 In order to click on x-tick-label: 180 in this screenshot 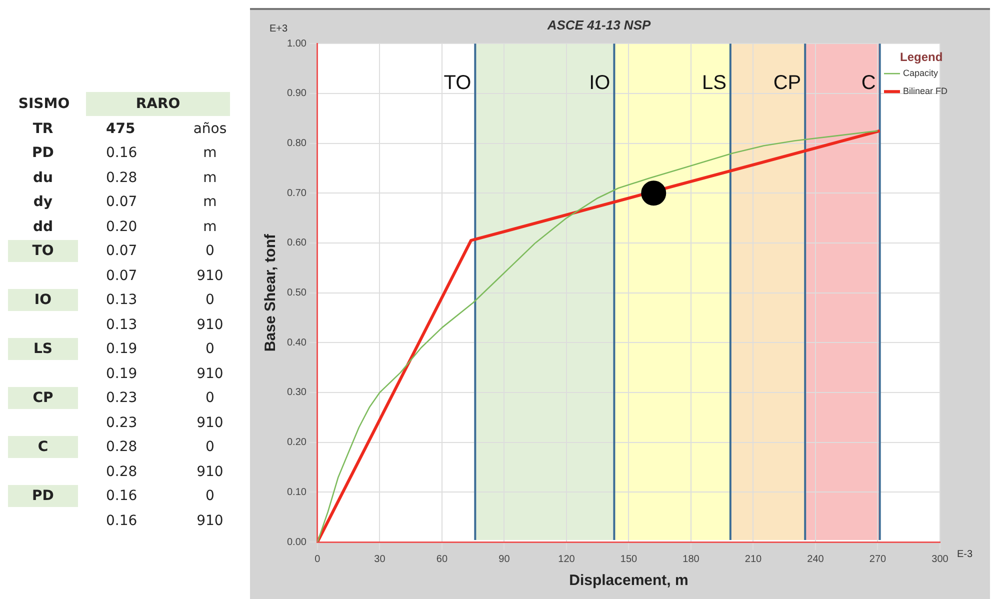, I will do `click(691, 559)`.